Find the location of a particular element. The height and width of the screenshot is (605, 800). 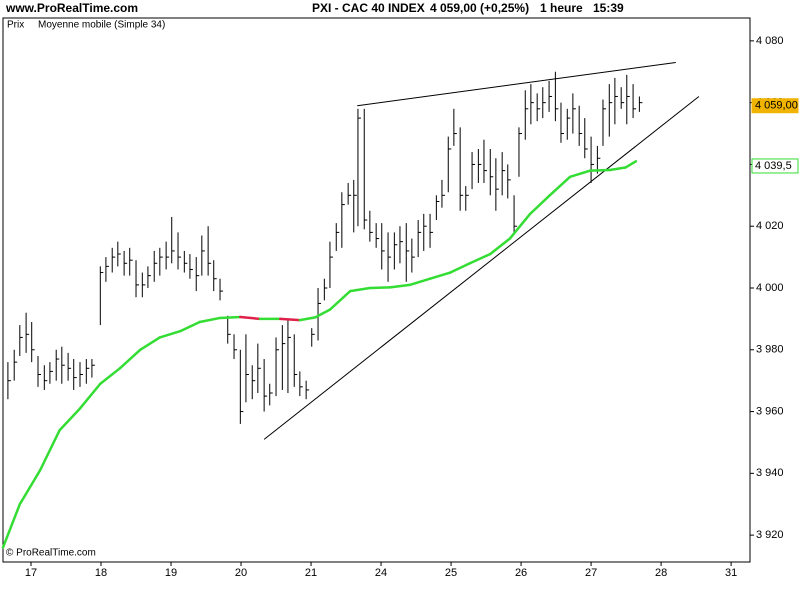

site: www.ProRealTime.com is located at coordinates (71, 8).